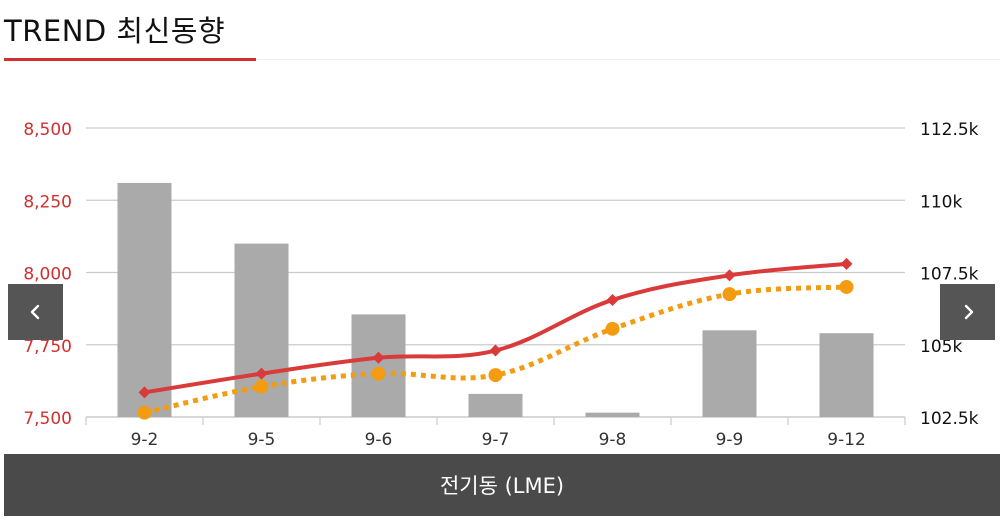 This screenshot has width=1004, height=520. Describe the element at coordinates (941, 202) in the screenshot. I see `right-tick-label: 110k` at that location.